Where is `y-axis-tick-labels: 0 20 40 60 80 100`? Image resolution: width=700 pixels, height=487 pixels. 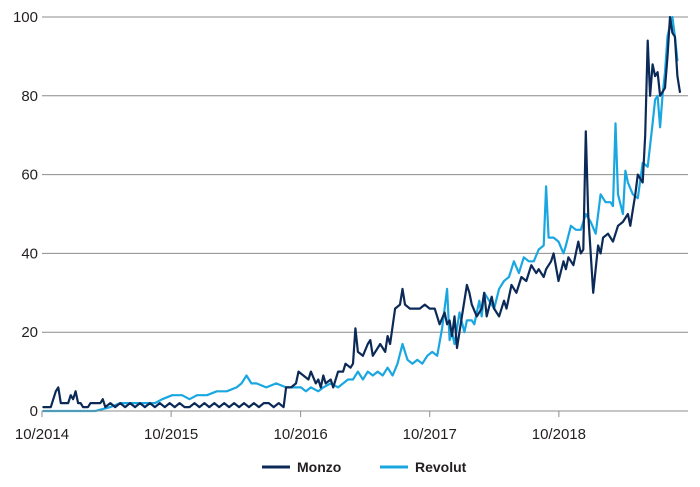
y-axis-tick-labels: 0 20 40 60 80 100 is located at coordinates (25, 214).